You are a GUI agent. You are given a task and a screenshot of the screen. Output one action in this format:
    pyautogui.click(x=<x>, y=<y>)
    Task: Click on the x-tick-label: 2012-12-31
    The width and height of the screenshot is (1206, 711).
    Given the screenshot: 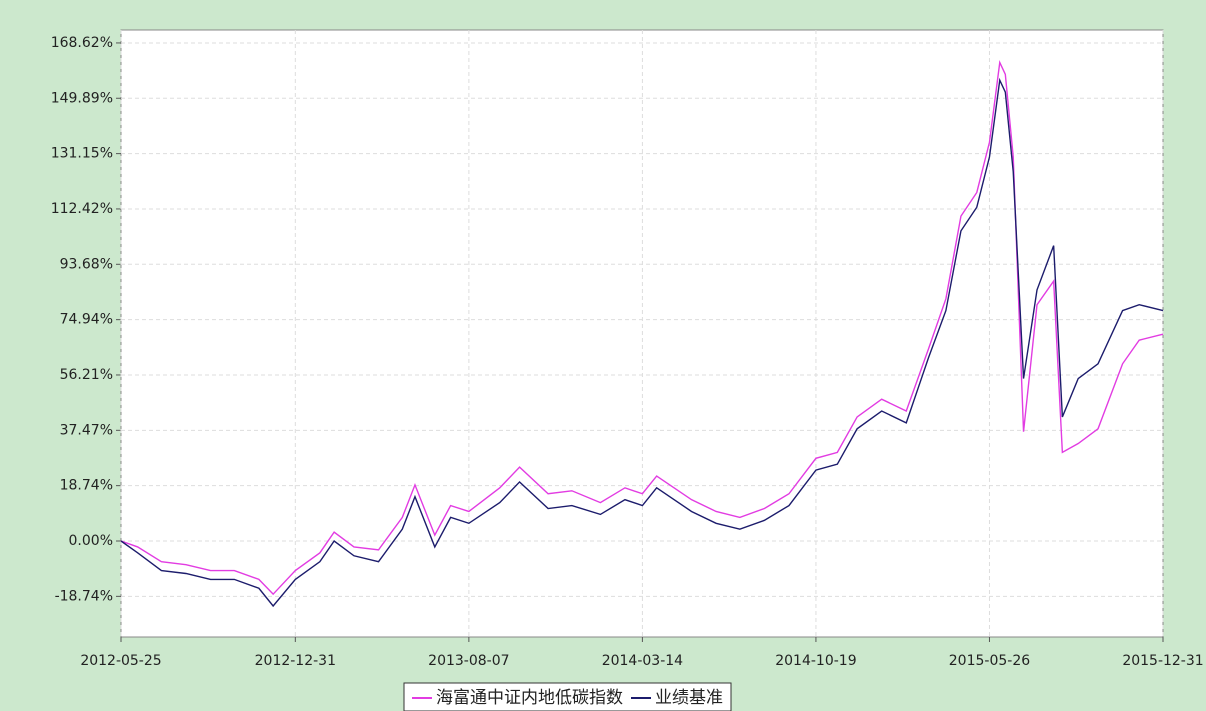 What is the action you would take?
    pyautogui.click(x=295, y=661)
    